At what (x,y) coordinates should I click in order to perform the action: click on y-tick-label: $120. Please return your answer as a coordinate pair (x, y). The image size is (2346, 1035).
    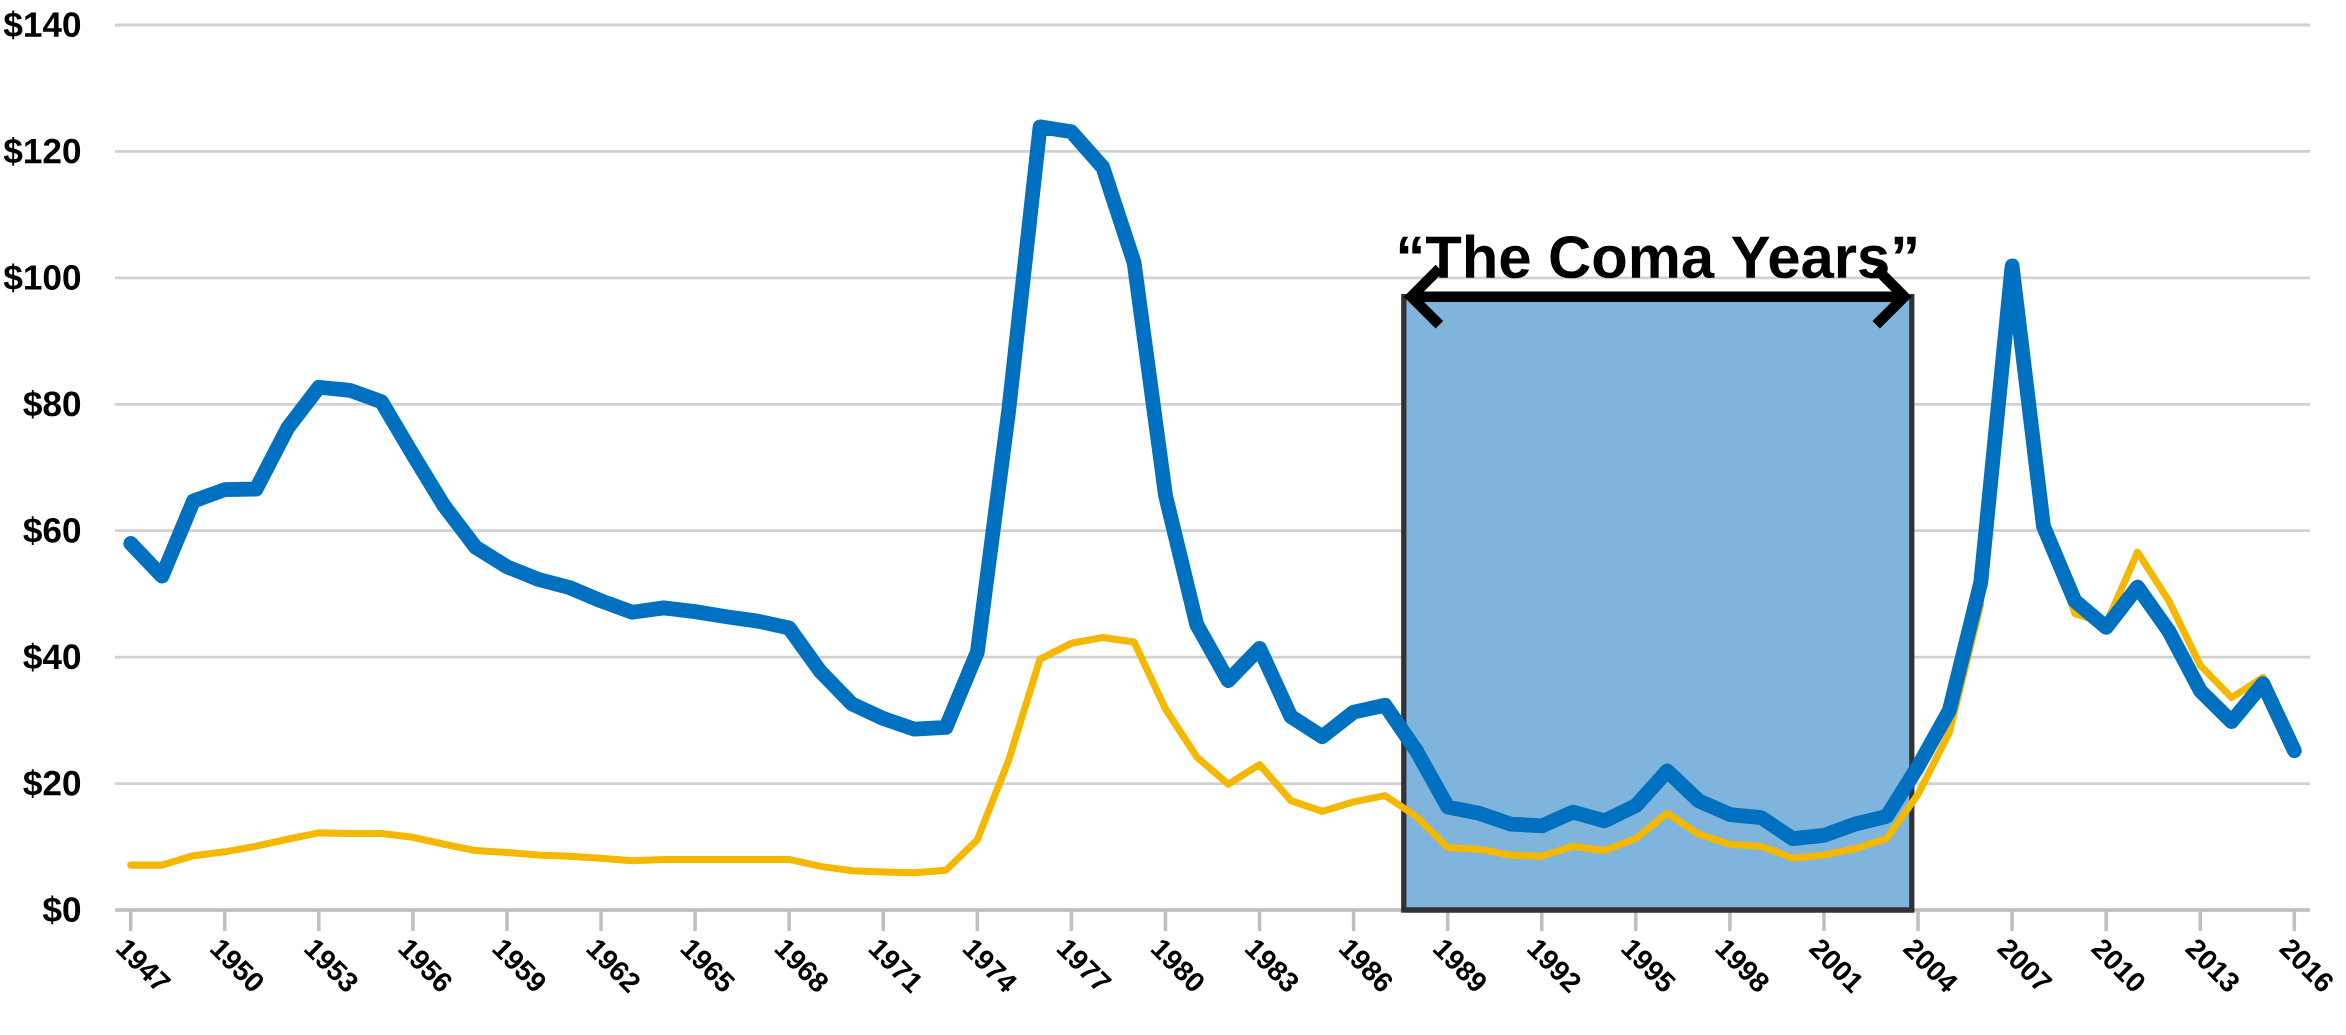
    Looking at the image, I should click on (42, 151).